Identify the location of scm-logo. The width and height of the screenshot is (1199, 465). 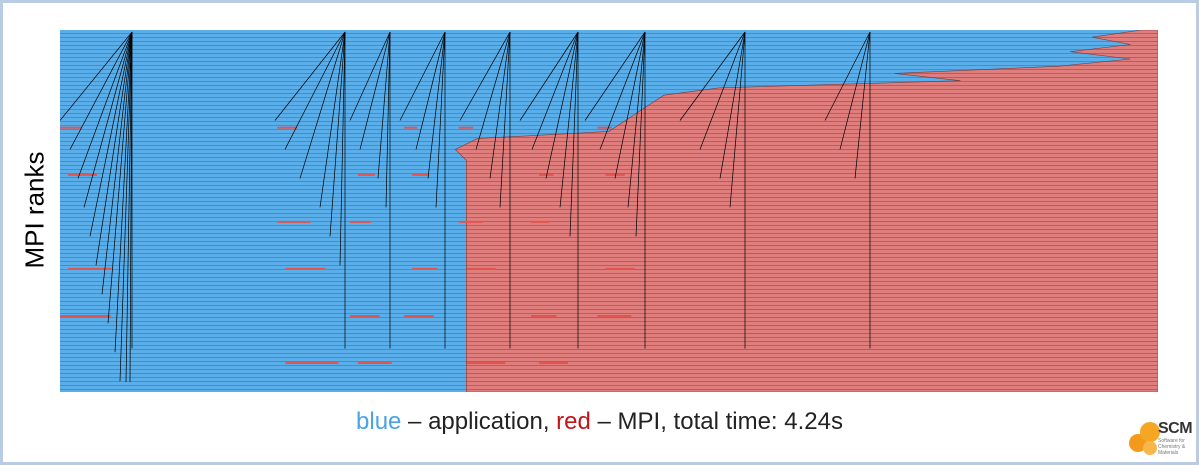
(1144, 438).